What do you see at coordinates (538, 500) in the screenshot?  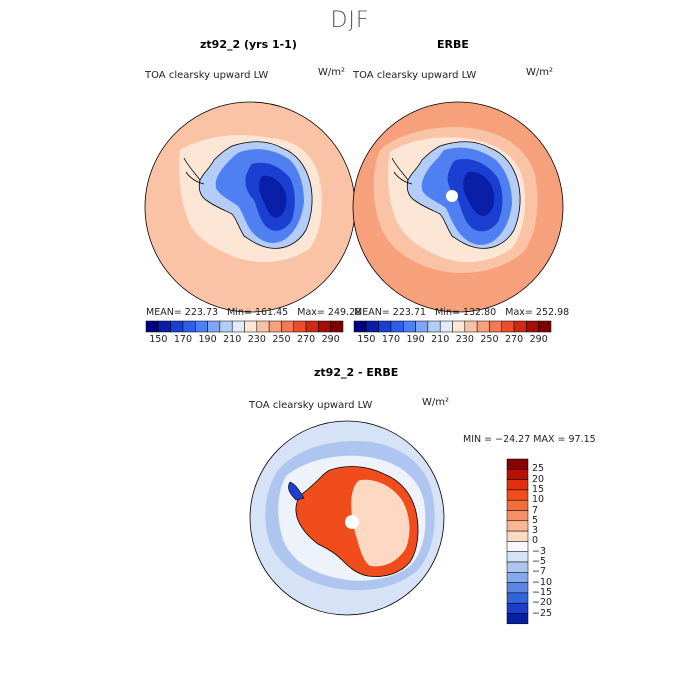 I see `difference-colorbar-tick-label: 10` at bounding box center [538, 500].